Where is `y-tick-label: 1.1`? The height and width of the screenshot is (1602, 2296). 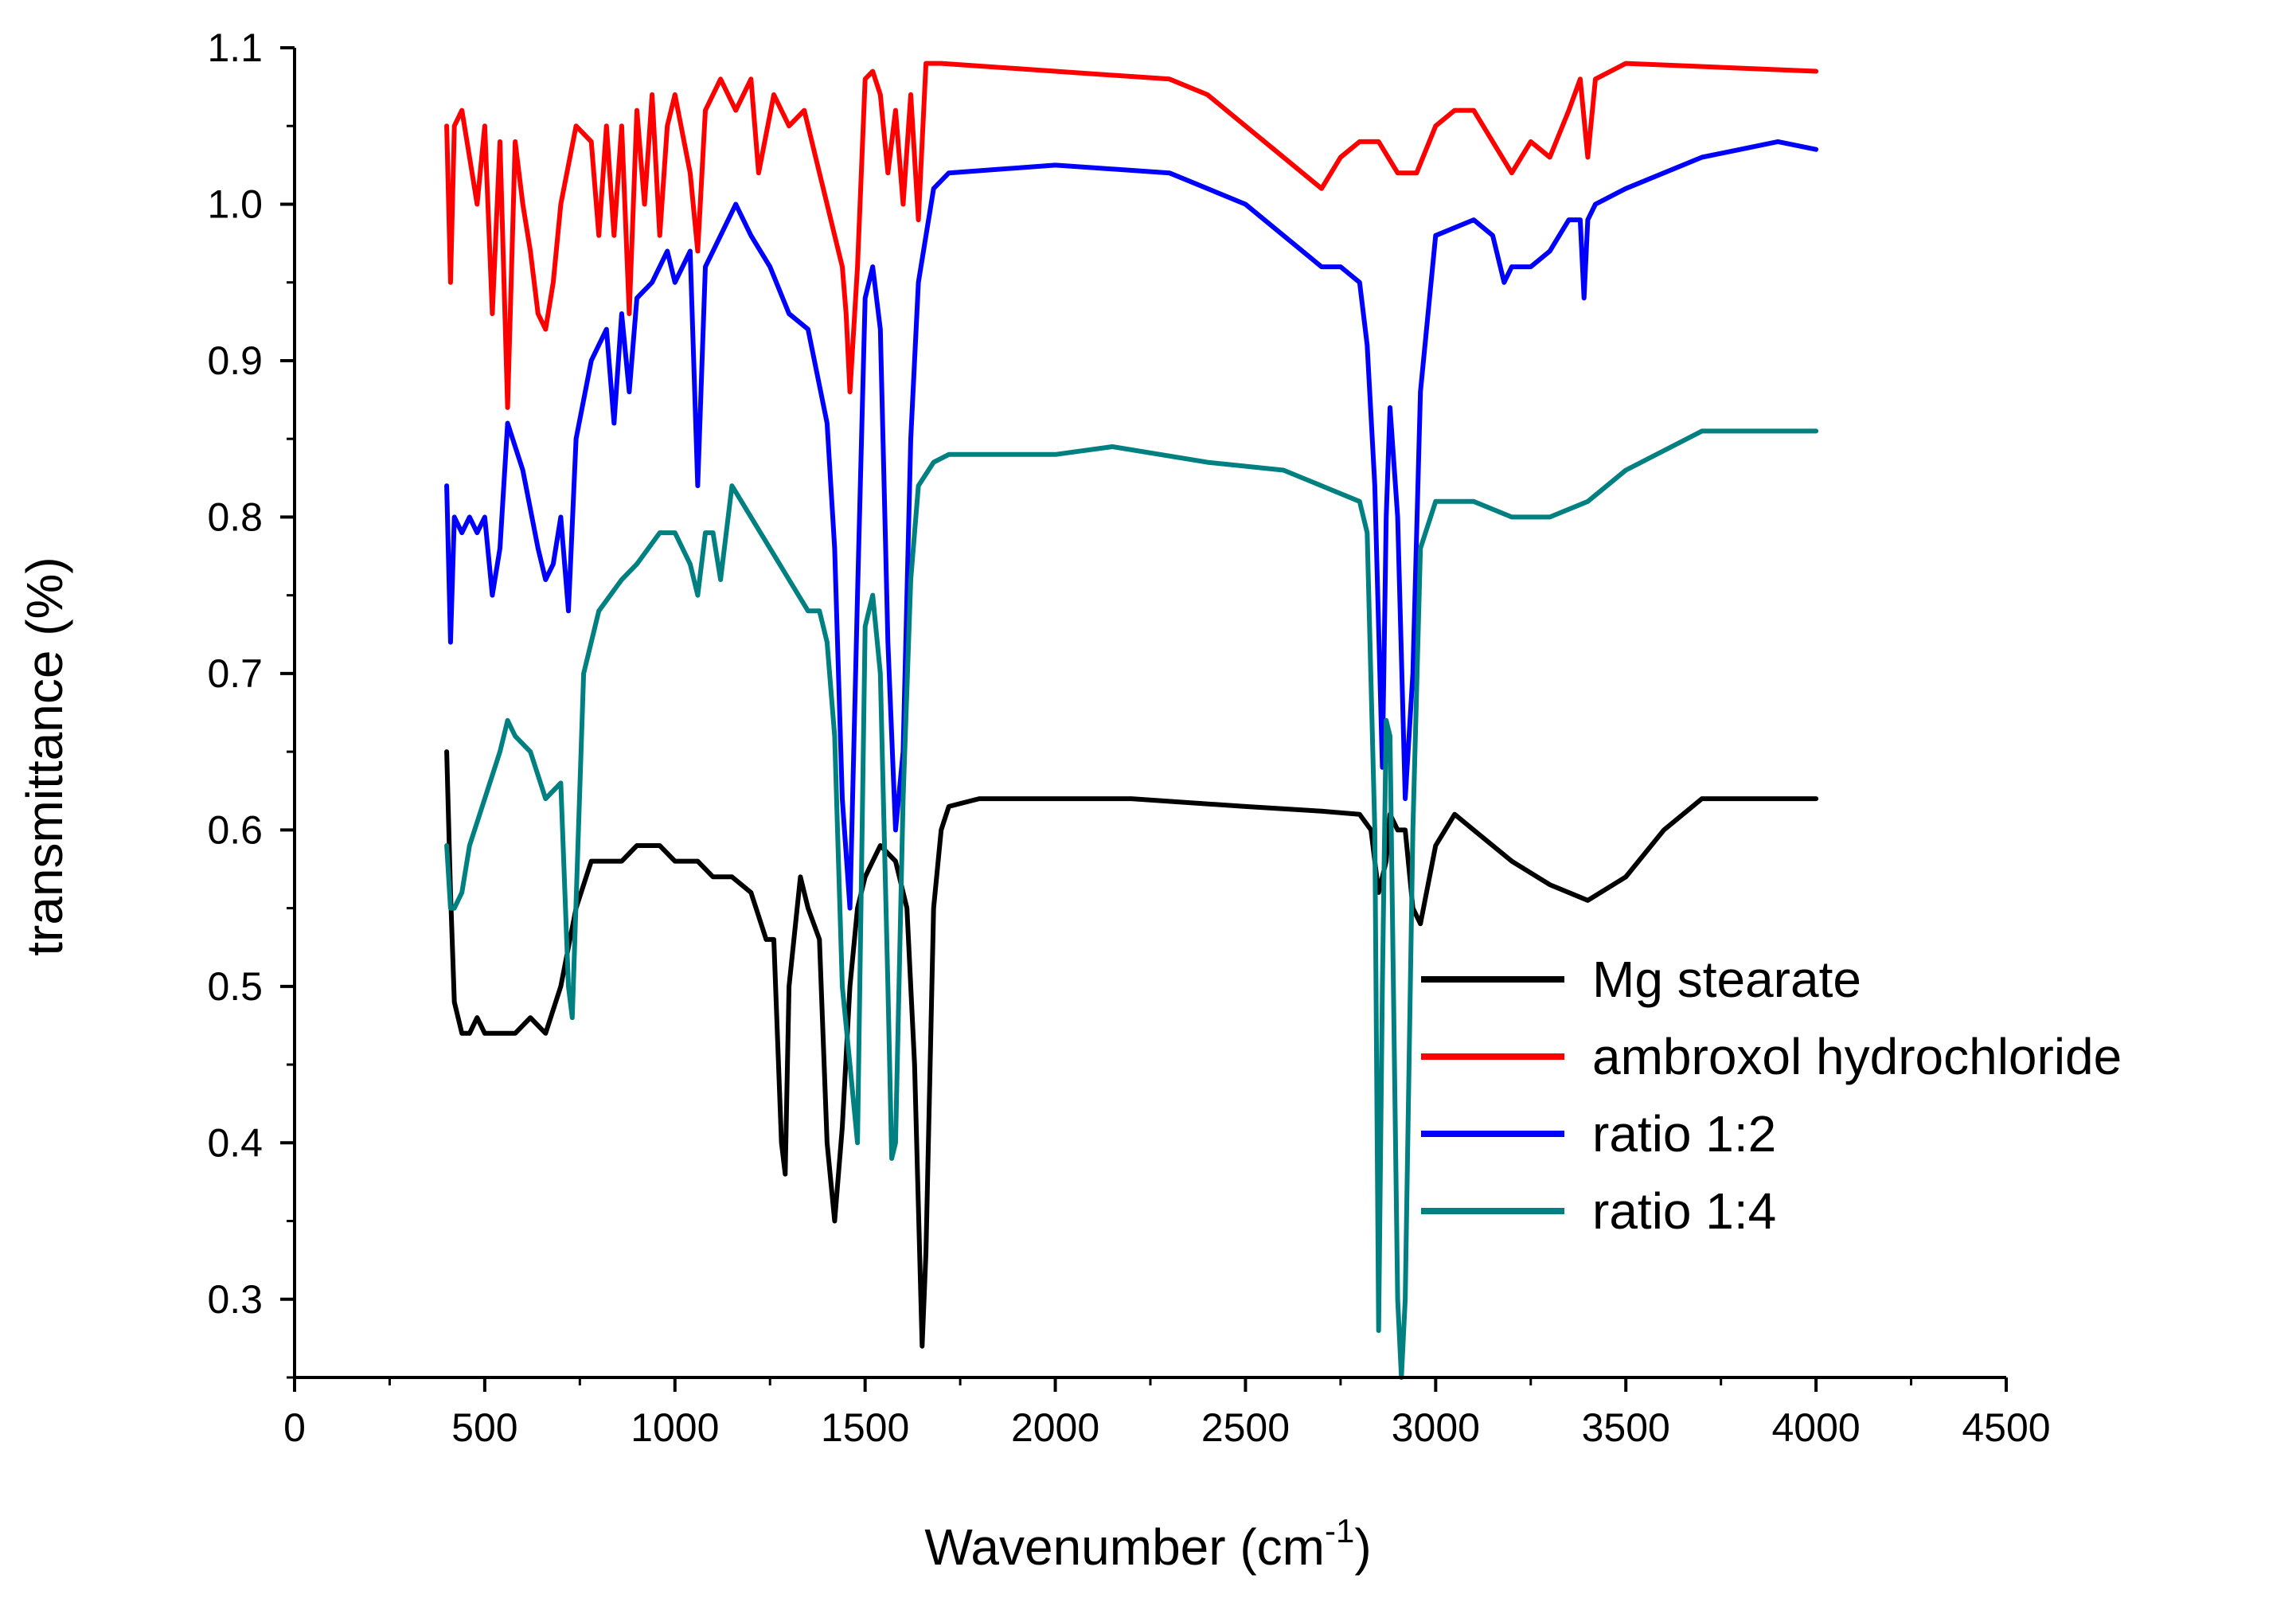
y-tick-label: 1.1 is located at coordinates (235, 47).